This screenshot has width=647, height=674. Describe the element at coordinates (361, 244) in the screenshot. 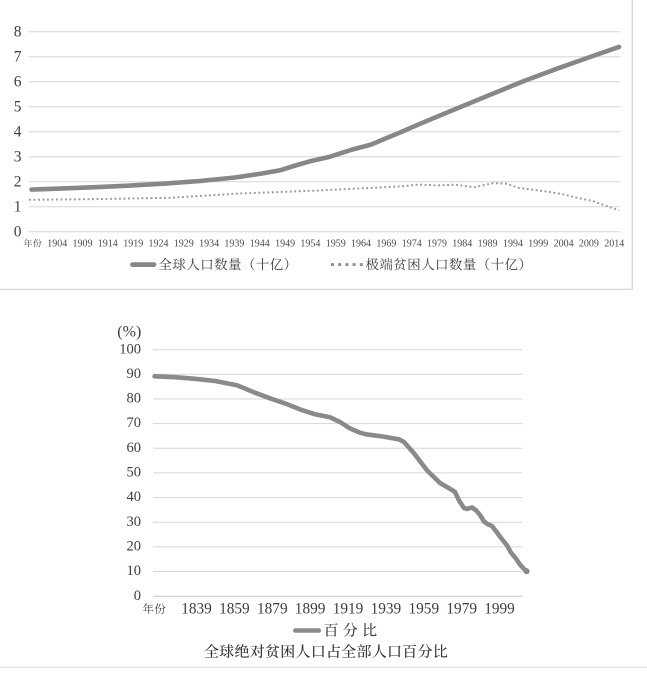

I see `svg-text: 1964` at that location.